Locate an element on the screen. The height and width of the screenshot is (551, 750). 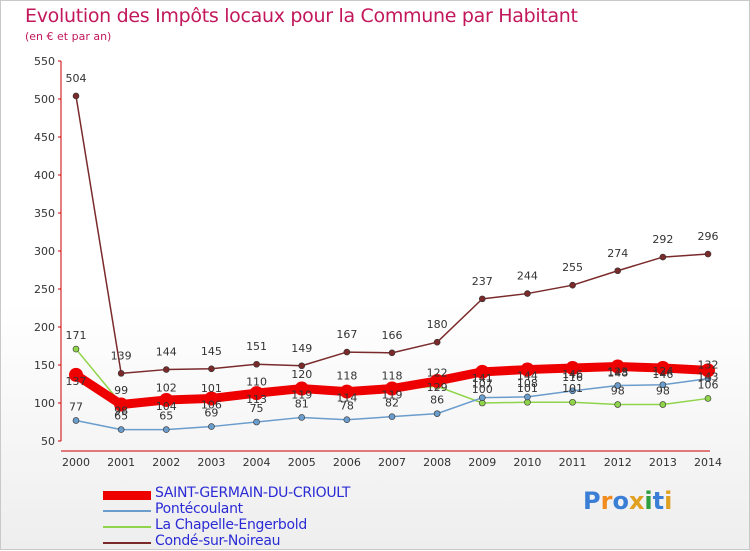
y-tick-label: 50 is located at coordinates (48, 441).